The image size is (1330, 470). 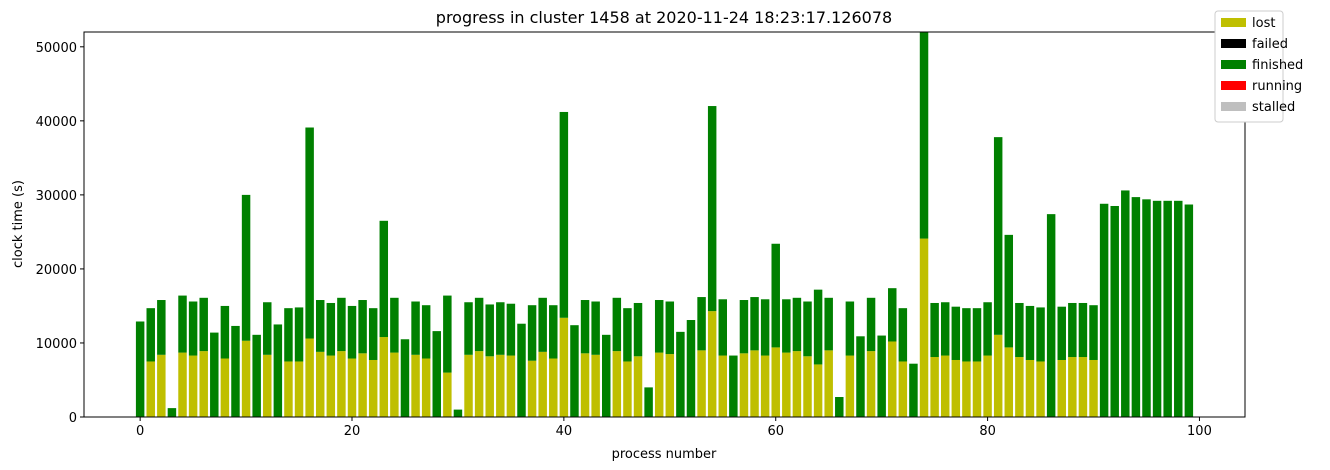 What do you see at coordinates (1233, 85) in the screenshot?
I see `legend-swatch` at bounding box center [1233, 85].